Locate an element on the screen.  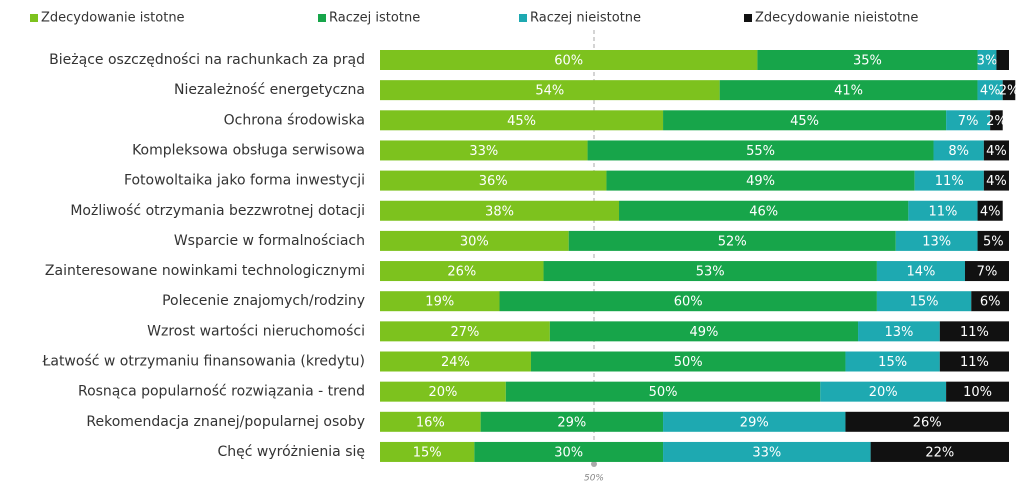
category-label: Chęć wyróżnienia się is located at coordinates (291, 452).